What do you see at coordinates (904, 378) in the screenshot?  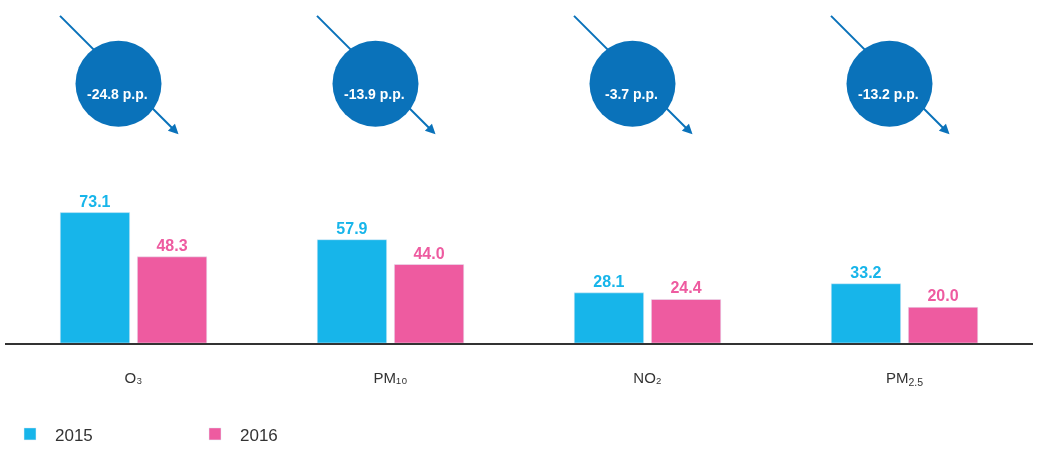 I see `x-tick-label: PM$_{2.5}$` at bounding box center [904, 378].